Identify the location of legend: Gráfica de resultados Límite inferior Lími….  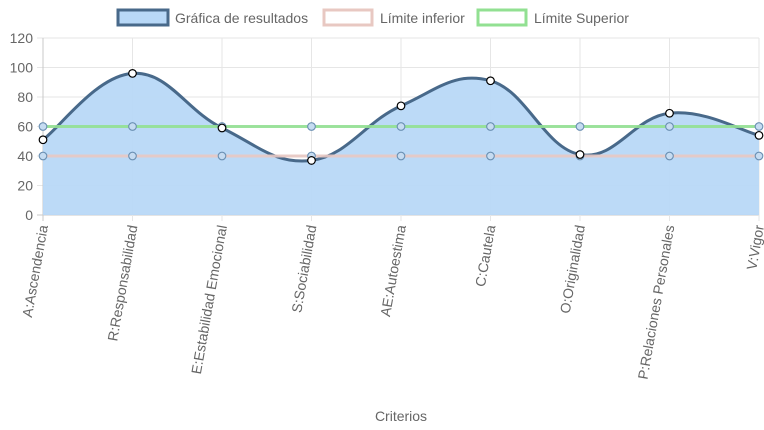
(372, 17).